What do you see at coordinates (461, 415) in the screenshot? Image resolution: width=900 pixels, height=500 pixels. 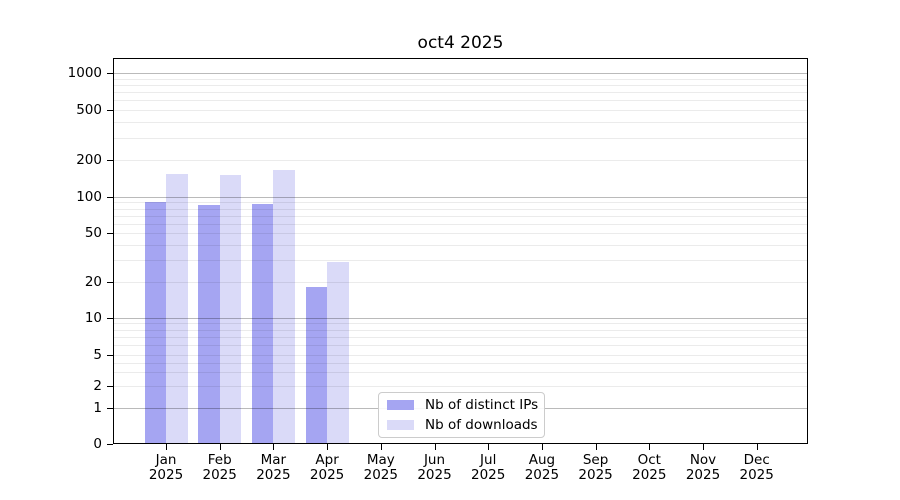 I see `legend: Nb of distinct IPs Nb of downloads` at bounding box center [461, 415].